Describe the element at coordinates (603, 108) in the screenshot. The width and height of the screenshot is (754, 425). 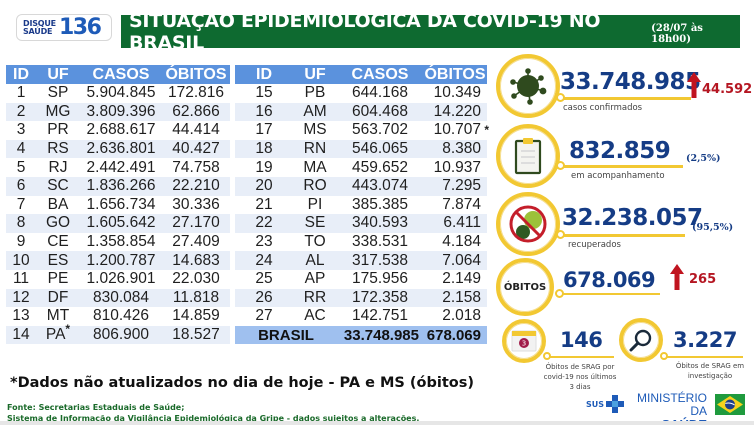
I see `confirmed-label: casos confirmados` at that location.